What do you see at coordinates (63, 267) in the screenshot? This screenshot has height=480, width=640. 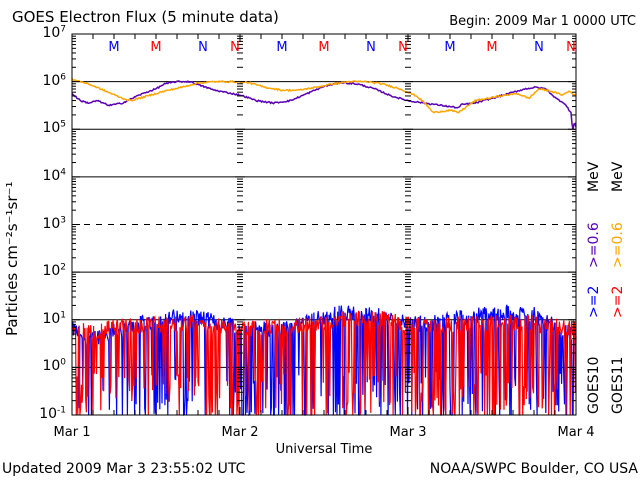 I see `y-tick-exponent: 2` at bounding box center [63, 267].